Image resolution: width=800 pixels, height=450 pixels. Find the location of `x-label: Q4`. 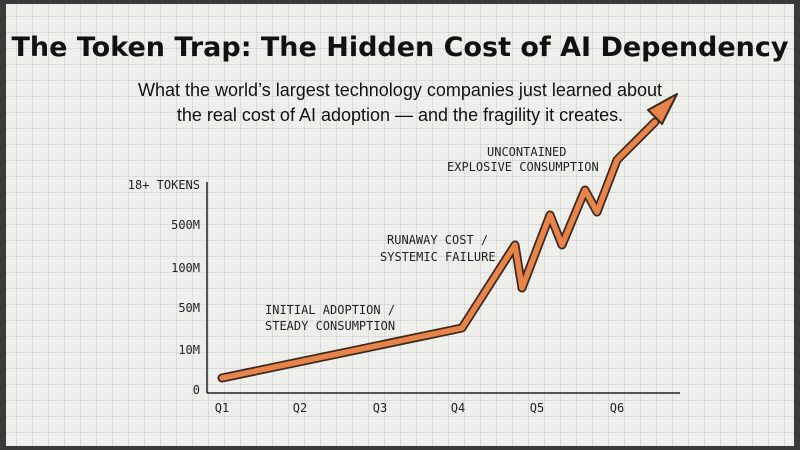

x-label: Q4 is located at coordinates (458, 408).